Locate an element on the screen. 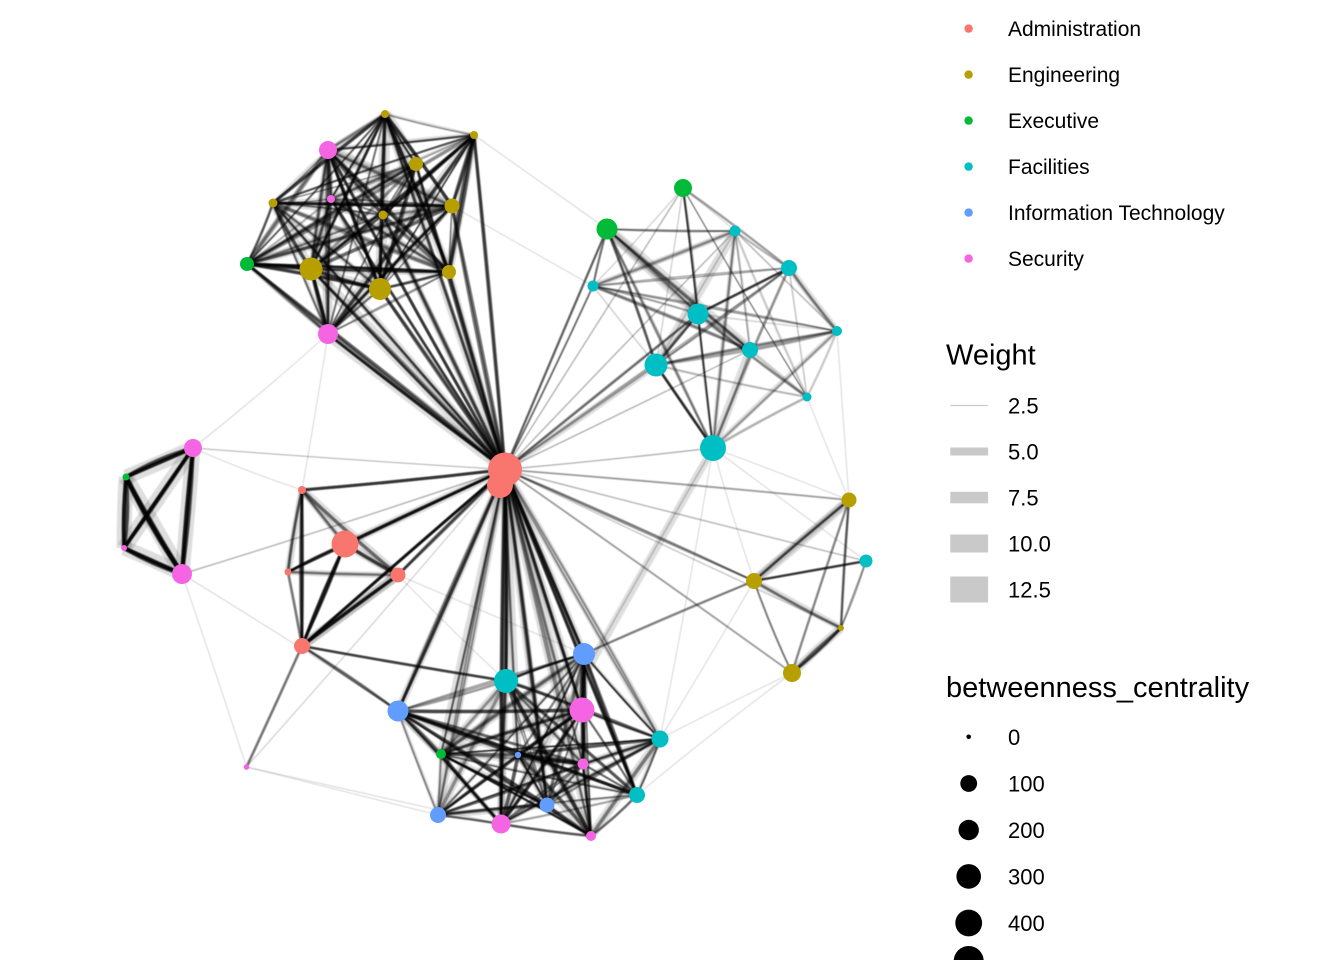  svg-text: 200 is located at coordinates (1026, 830).